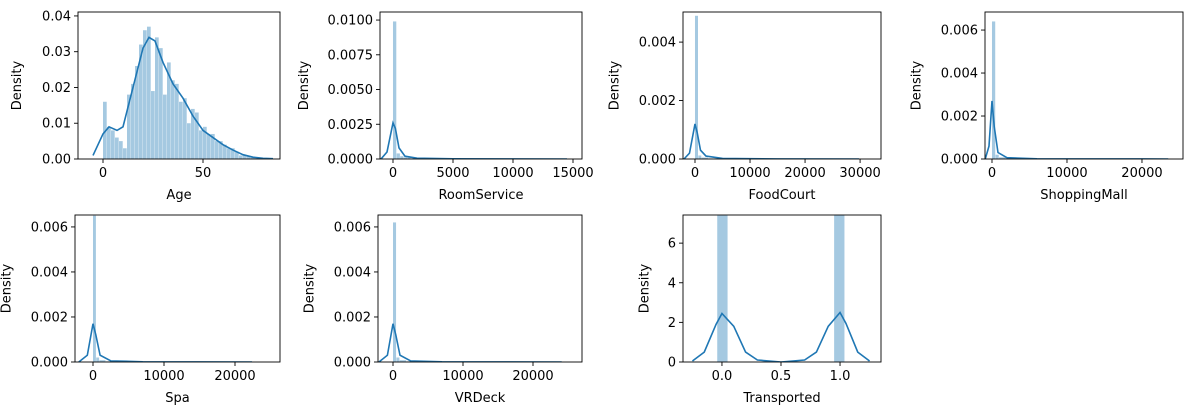 This screenshot has height=419, width=1192. What do you see at coordinates (672, 283) in the screenshot?
I see `y-tick-label: 4` at bounding box center [672, 283].